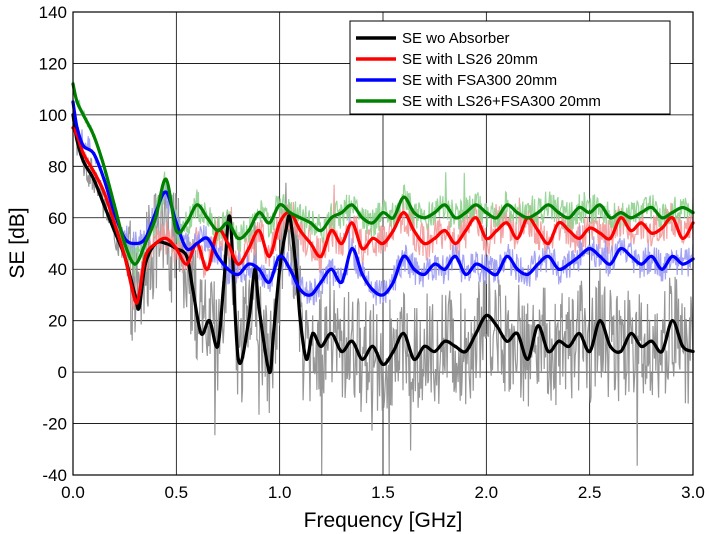 The image size is (709, 534). I want to click on legend-label: SE with FSA300 20mm, so click(479, 80).